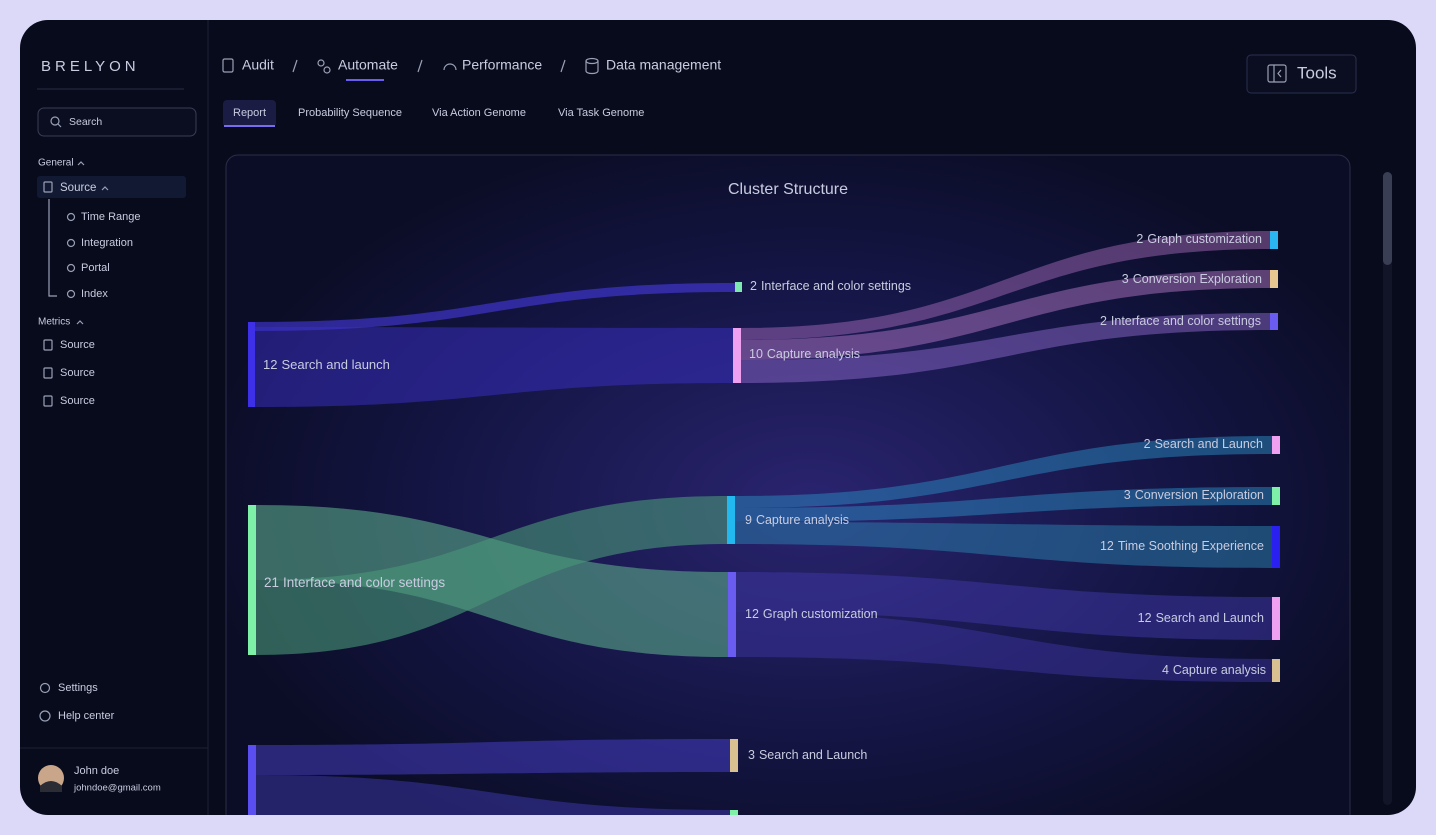  What do you see at coordinates (117, 788) in the screenshot?
I see `user-email: johndoe@gmail.com` at bounding box center [117, 788].